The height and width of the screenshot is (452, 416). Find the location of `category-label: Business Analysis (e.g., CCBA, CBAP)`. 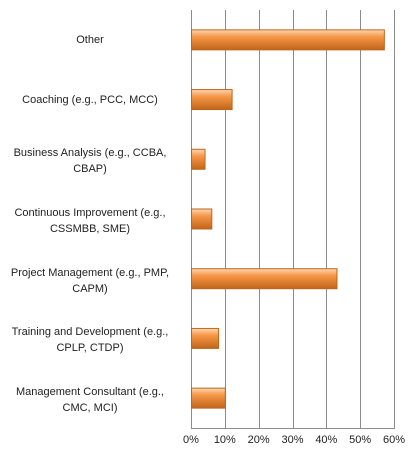

category-label: Business Analysis (e.g., CCBA, CBAP) is located at coordinates (90, 161).